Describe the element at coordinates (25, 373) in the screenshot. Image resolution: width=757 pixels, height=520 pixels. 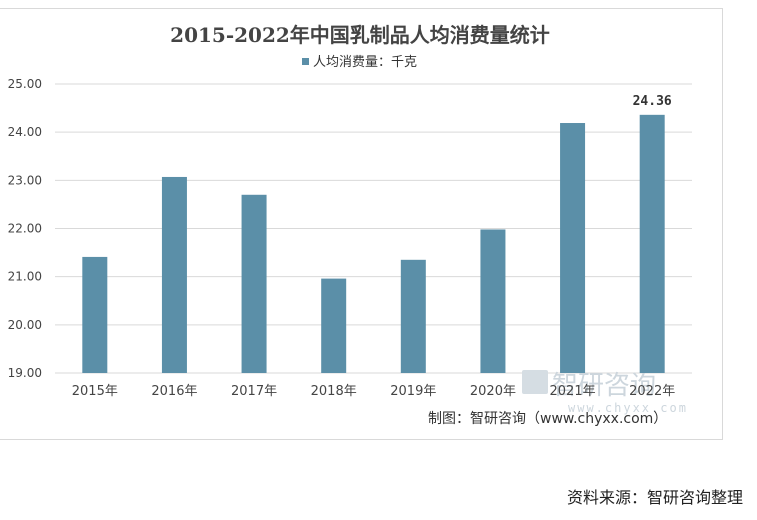
I see `y-tick-label: 19.00` at that location.